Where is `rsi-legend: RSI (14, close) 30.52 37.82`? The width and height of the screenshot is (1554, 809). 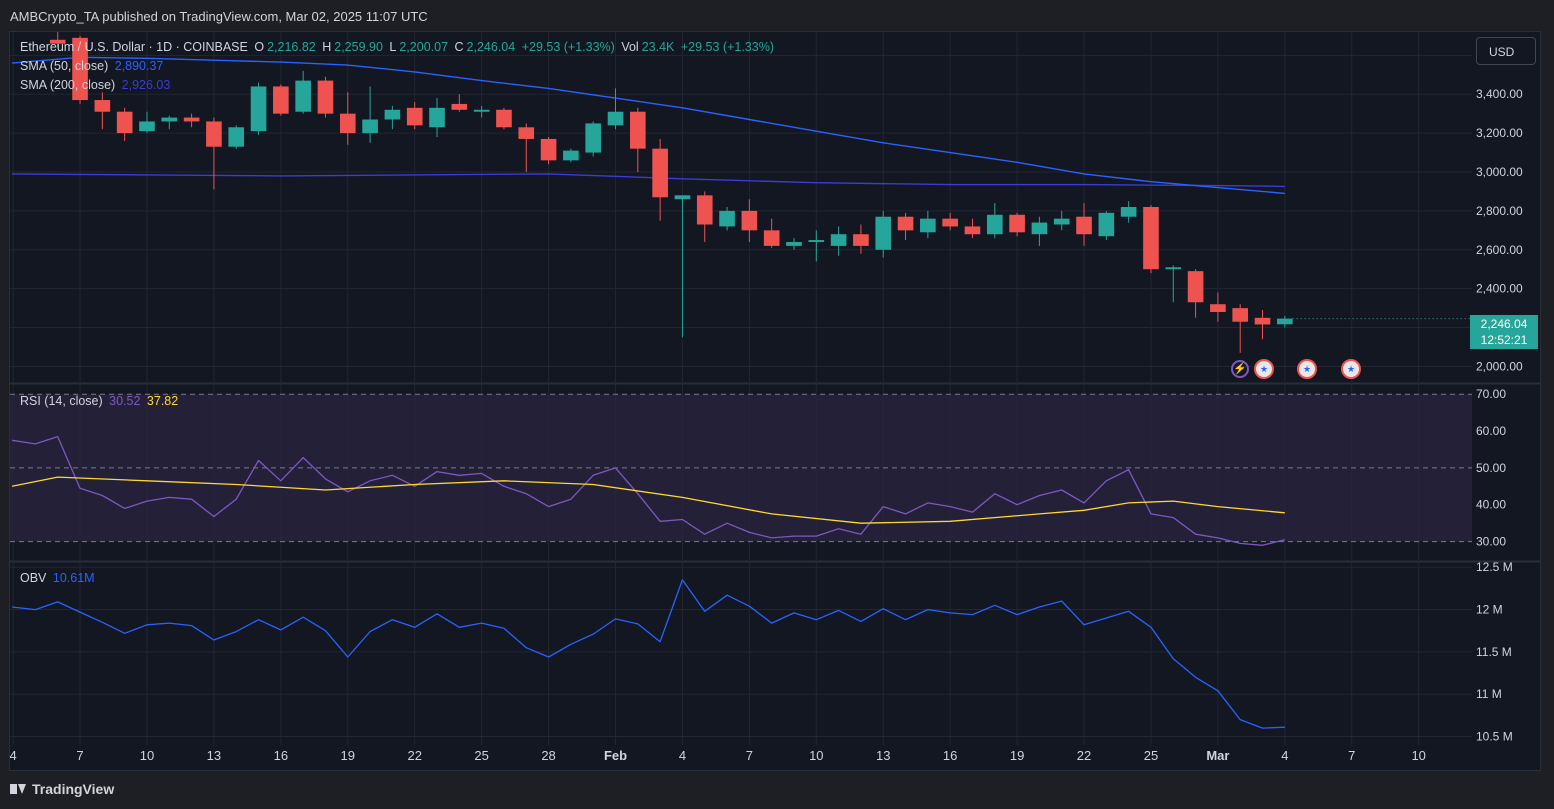
rsi-legend: RSI (14, close) 30.52 37.82 is located at coordinates (100, 401).